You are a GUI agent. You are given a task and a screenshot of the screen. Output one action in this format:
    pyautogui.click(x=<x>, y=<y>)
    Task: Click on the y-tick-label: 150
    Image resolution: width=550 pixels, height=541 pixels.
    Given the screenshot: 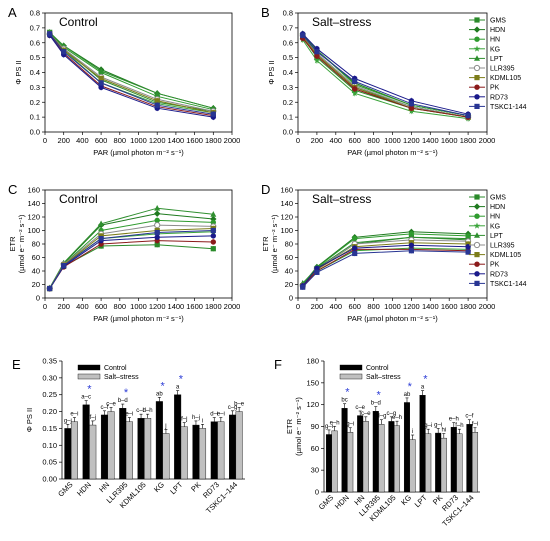 What is the action you would take?
    pyautogui.click(x=312, y=382)
    